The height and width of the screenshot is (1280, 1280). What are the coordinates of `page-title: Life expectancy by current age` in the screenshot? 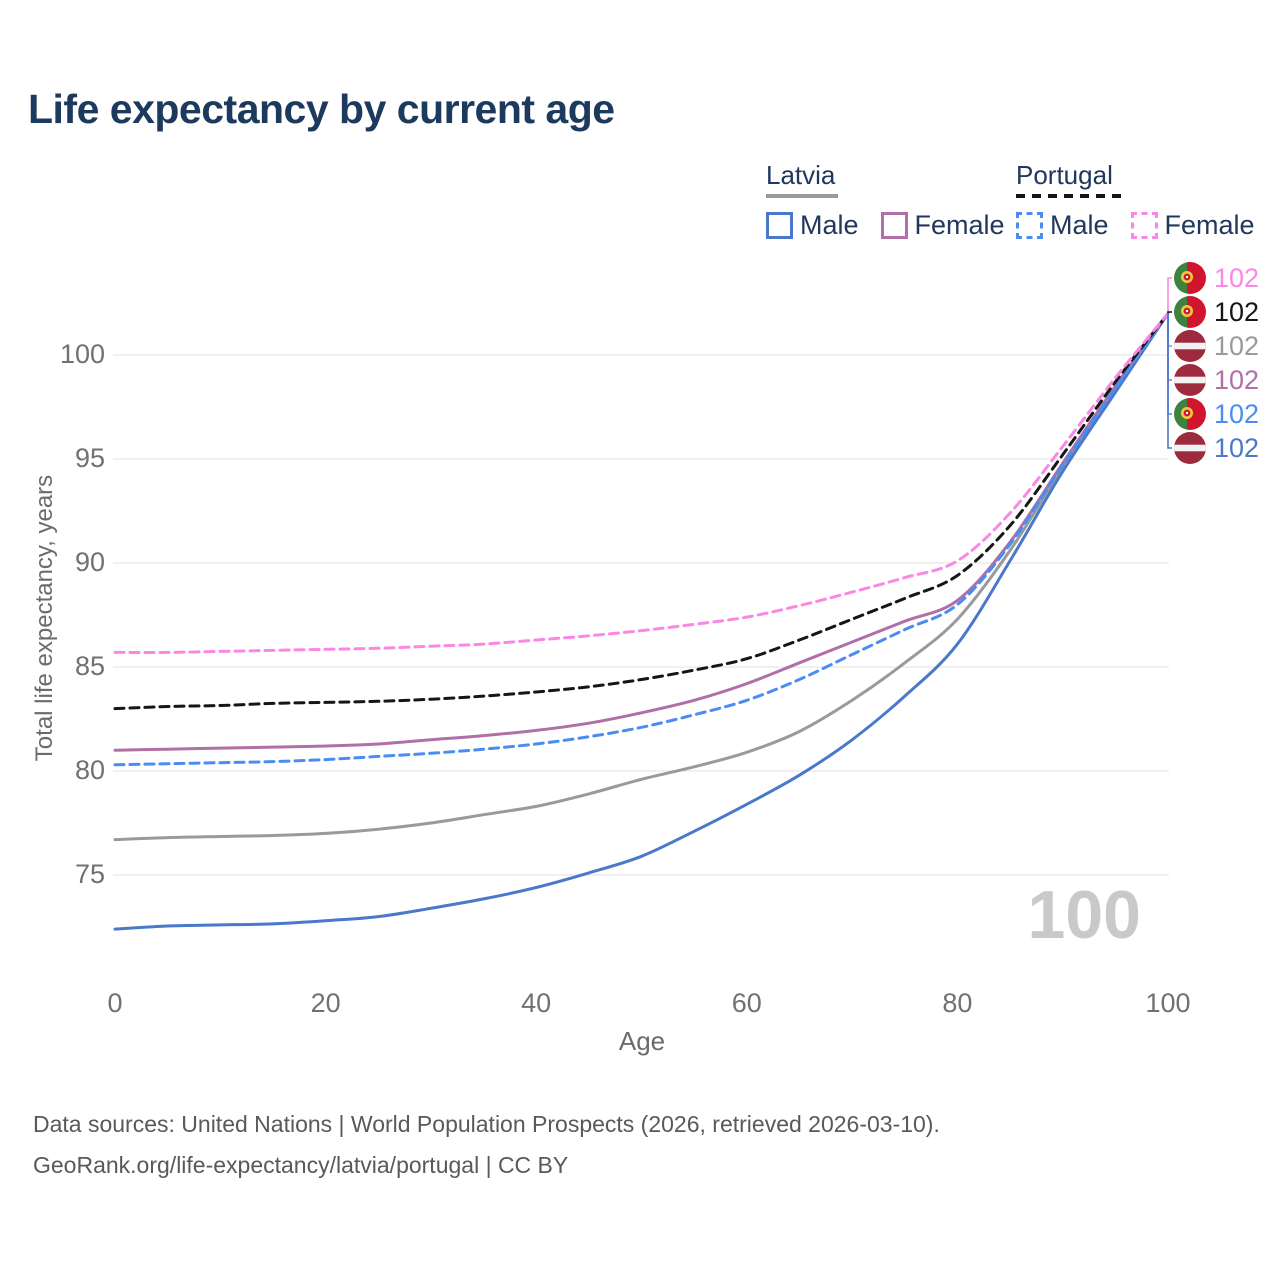 It's located at (321, 109).